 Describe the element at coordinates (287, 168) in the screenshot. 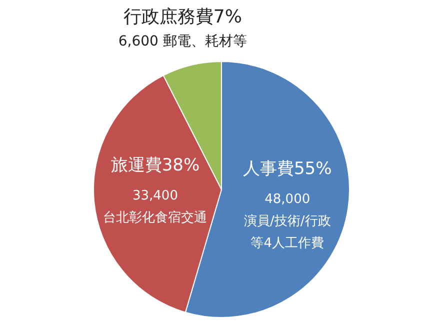

I see `category-label: 人事費55%` at that location.